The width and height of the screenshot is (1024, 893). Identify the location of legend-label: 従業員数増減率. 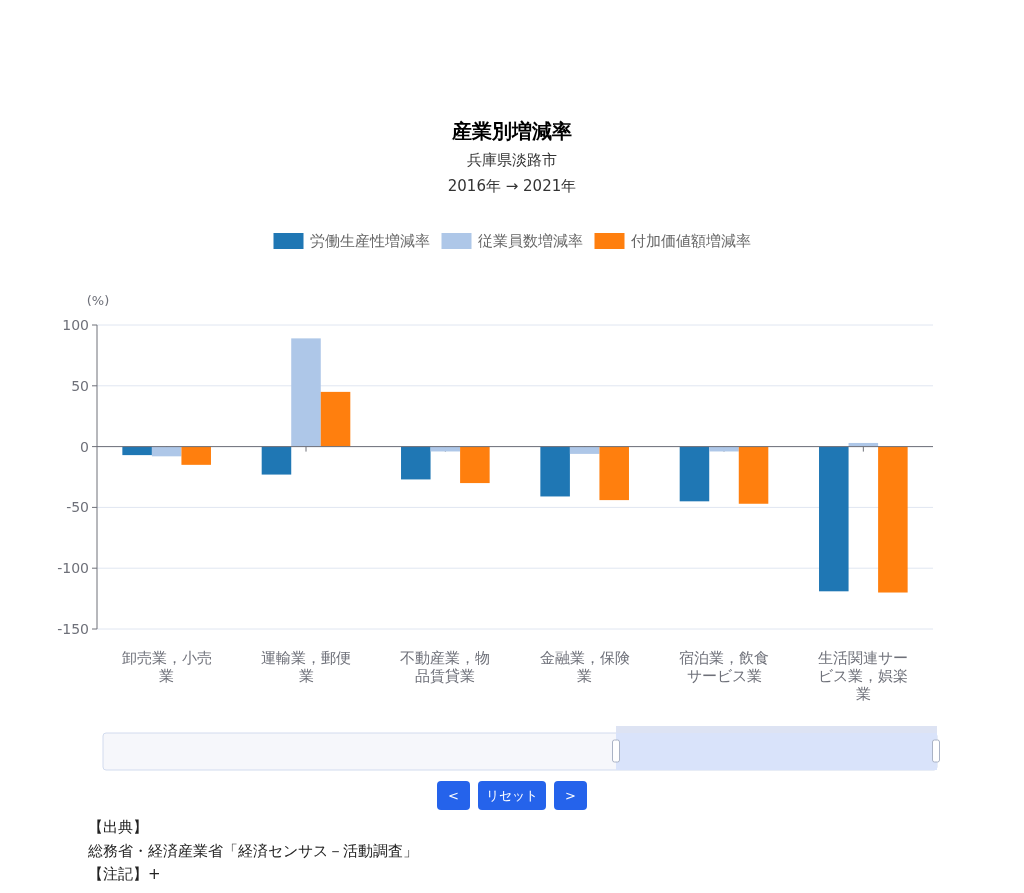
(530, 241).